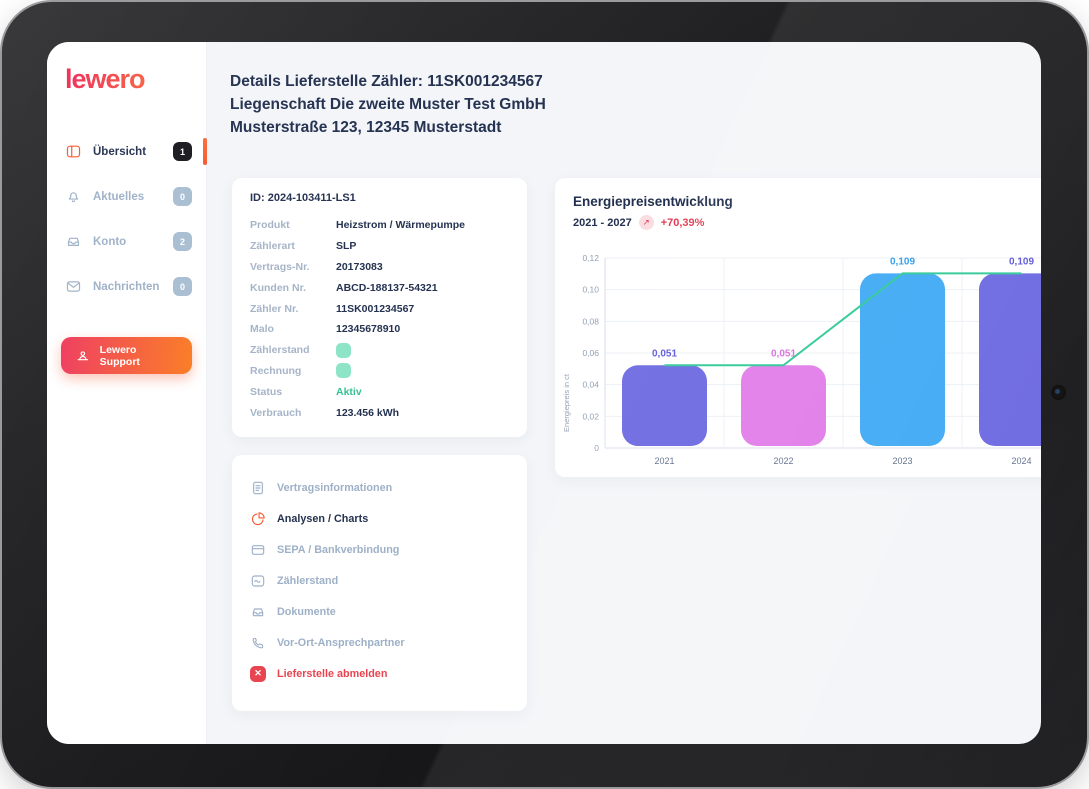  What do you see at coordinates (902, 359) in the screenshot?
I see `bar-2023` at bounding box center [902, 359].